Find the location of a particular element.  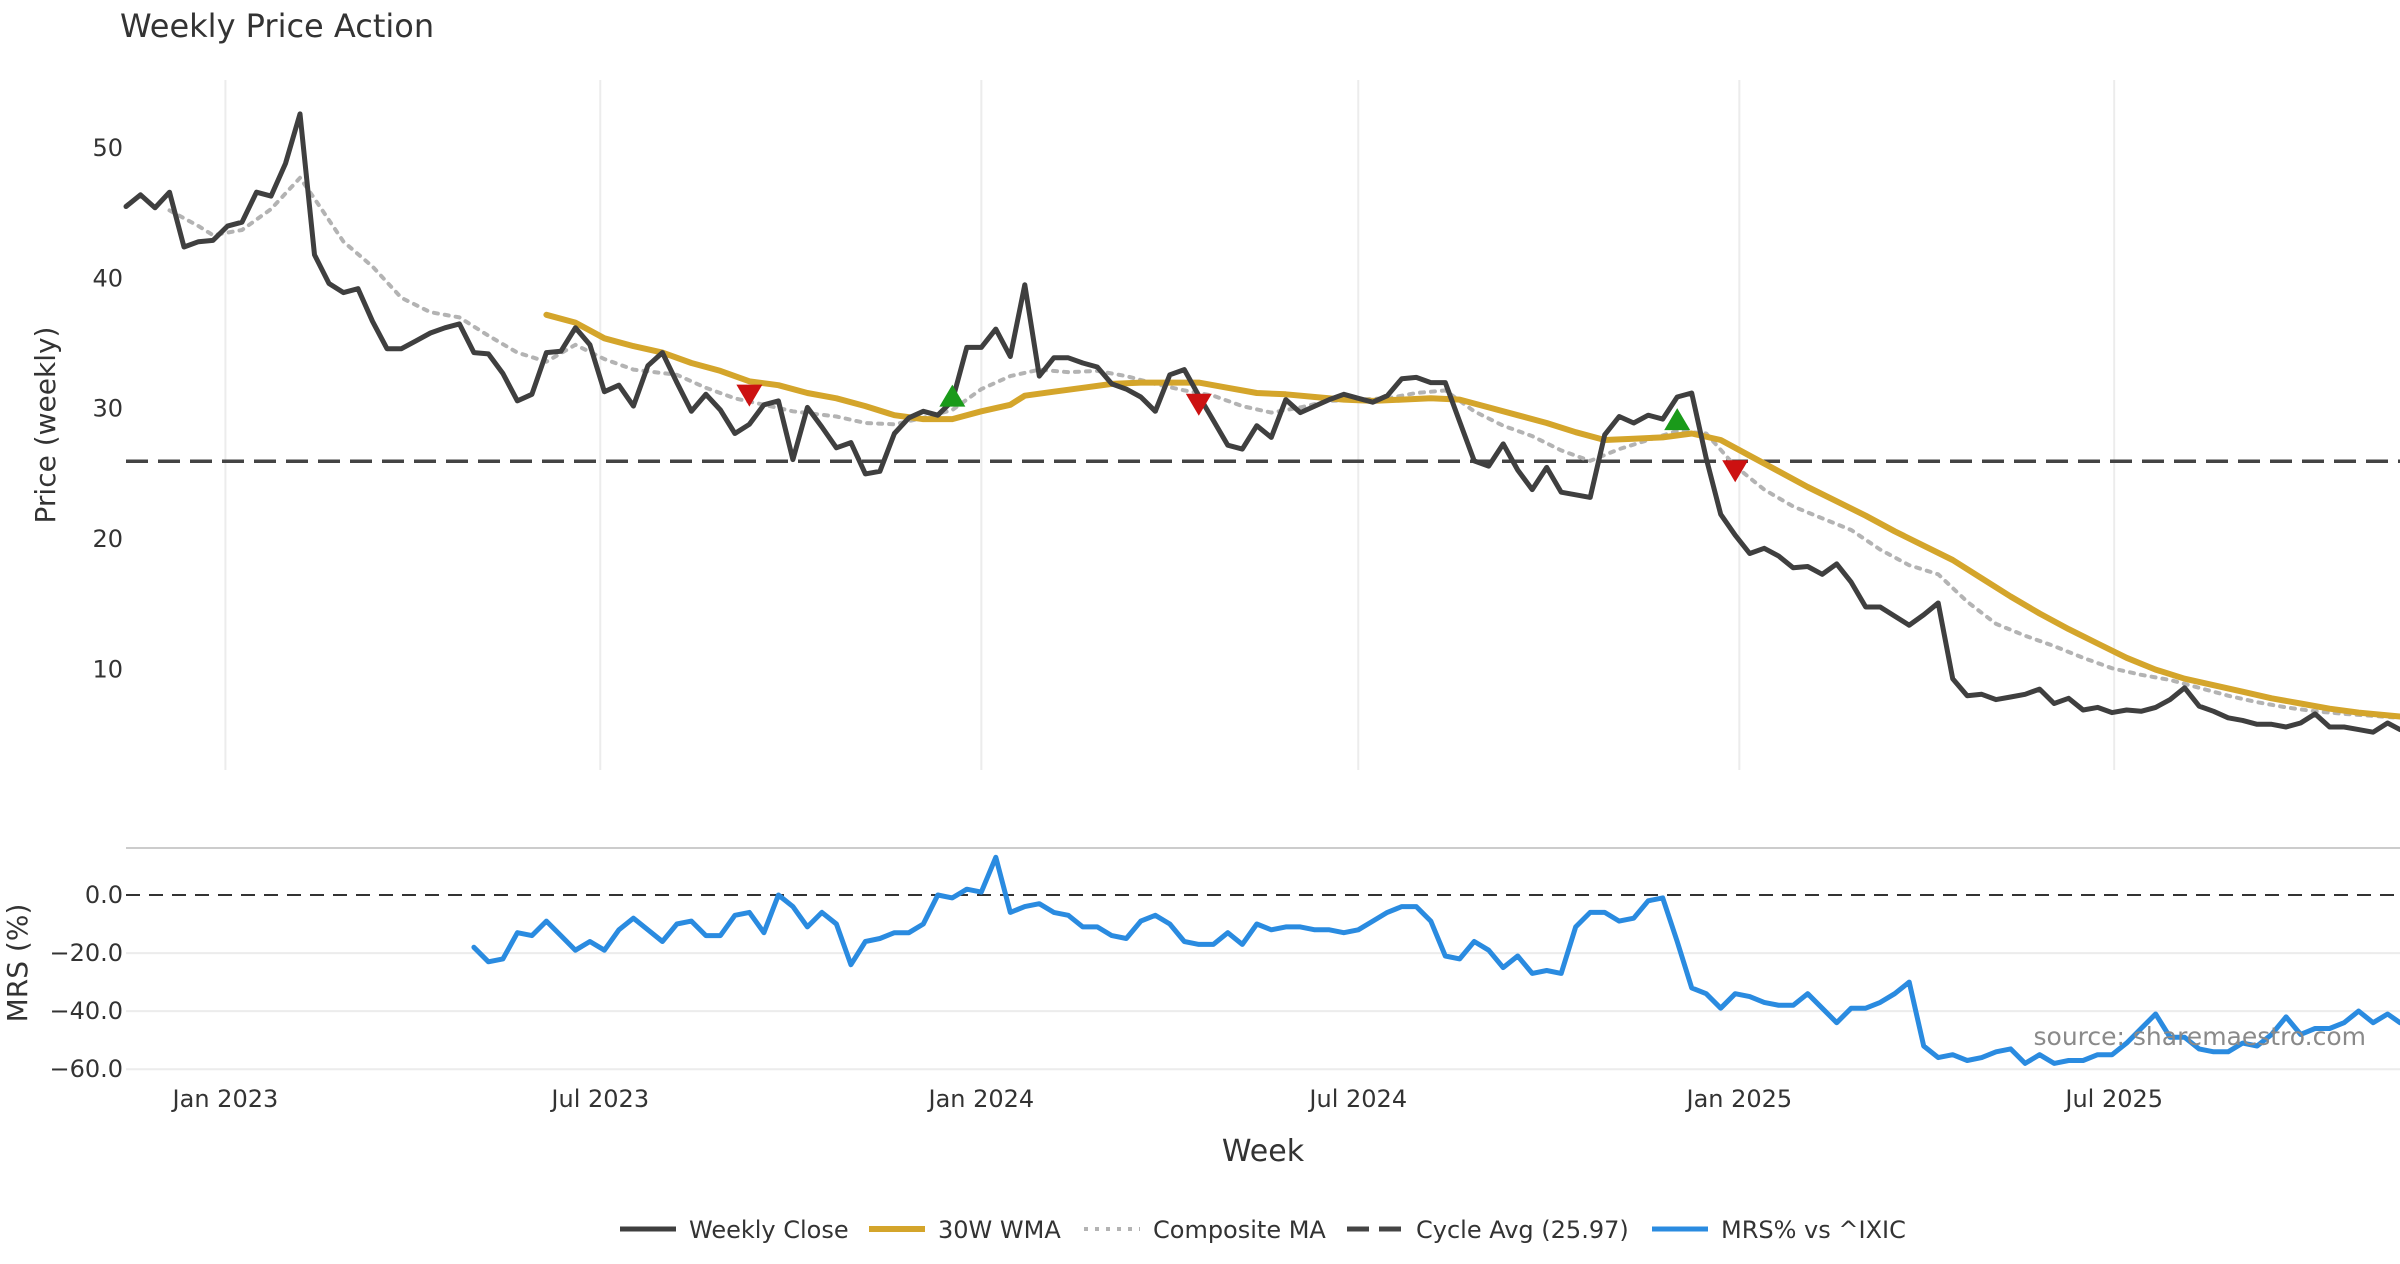

mrs-y-tick-label: −60.0 is located at coordinates (86, 1069).